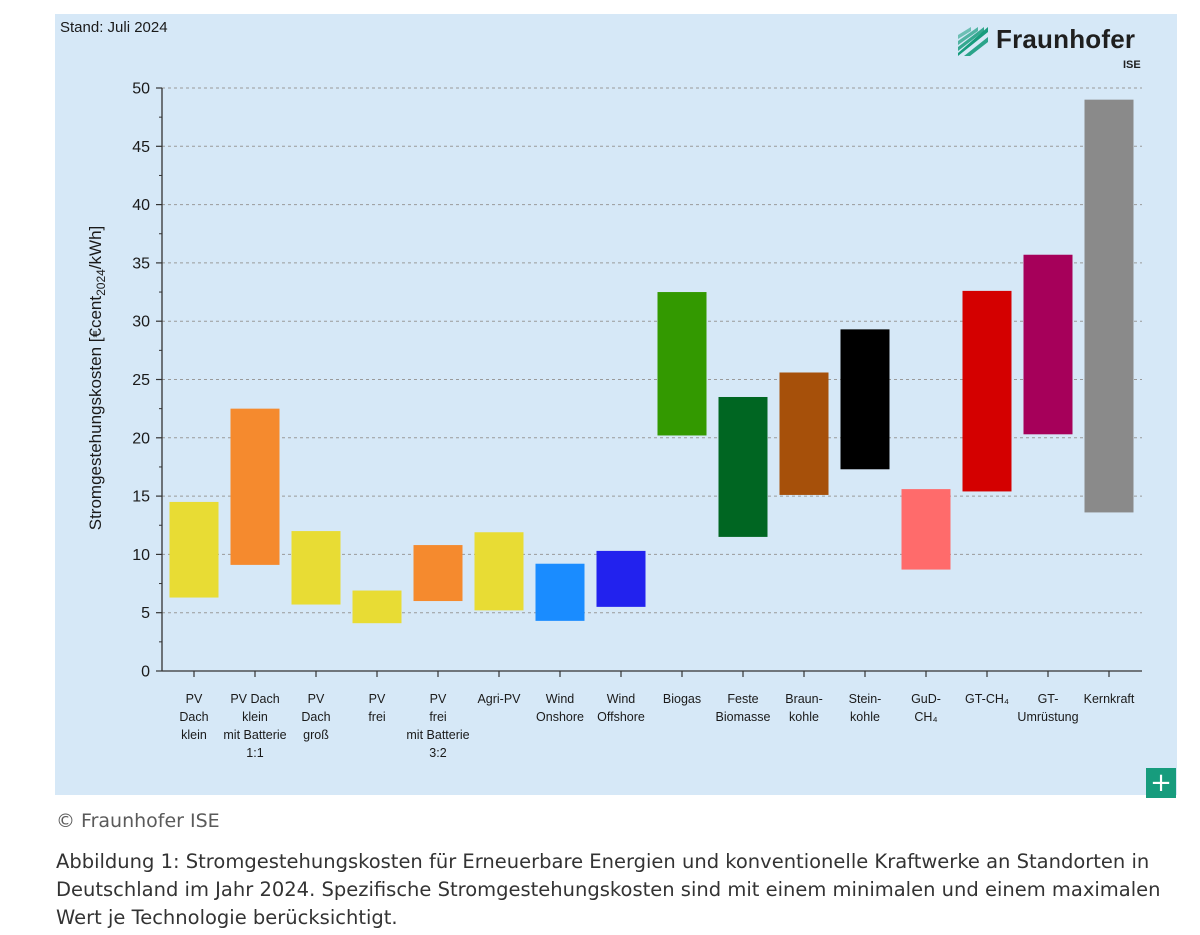  What do you see at coordinates (437, 753) in the screenshot?
I see `x-category-label: 3:2` at bounding box center [437, 753].